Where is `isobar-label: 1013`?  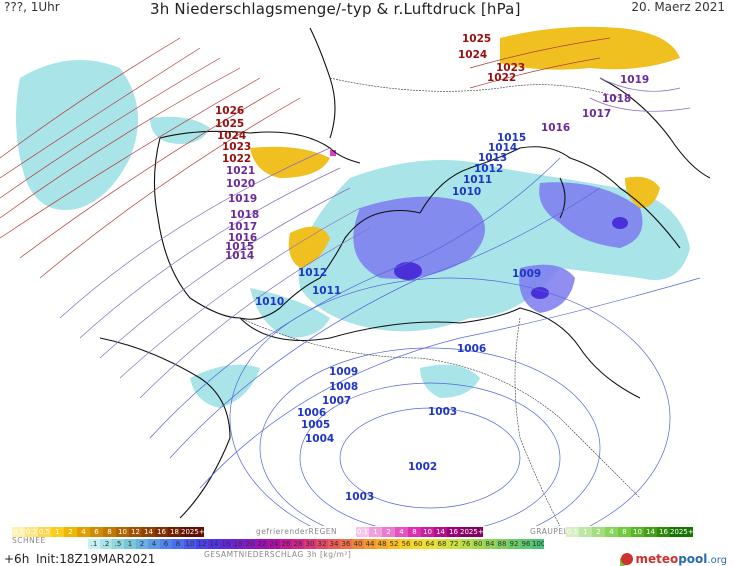 isobar-label: 1013 is located at coordinates (493, 158).